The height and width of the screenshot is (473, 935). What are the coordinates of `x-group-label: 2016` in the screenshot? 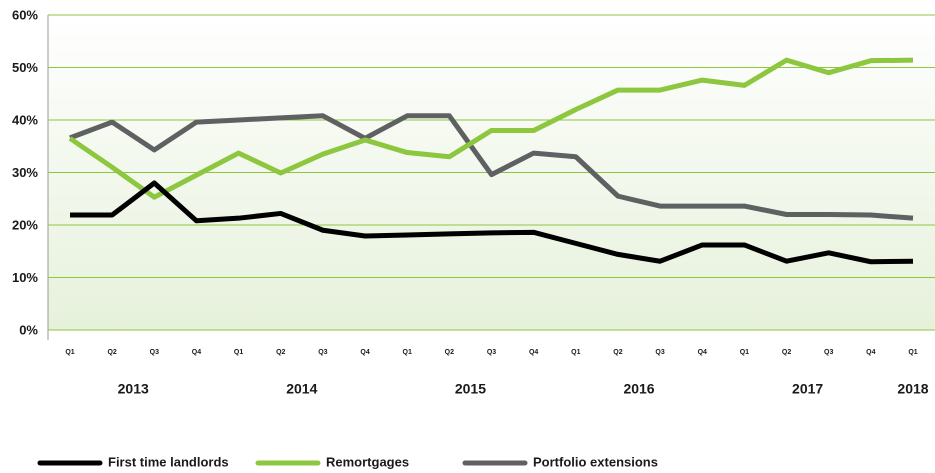 It's located at (638, 389).